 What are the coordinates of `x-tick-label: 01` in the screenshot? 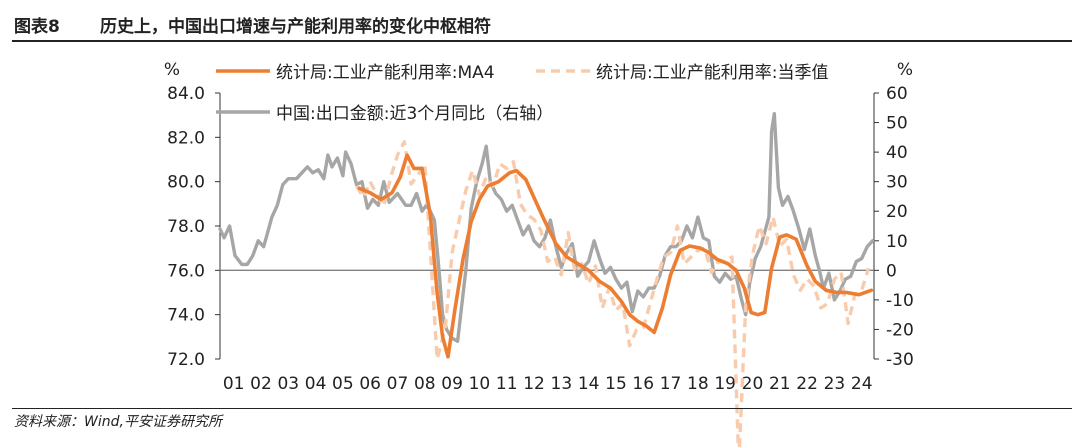 It's located at (234, 384).